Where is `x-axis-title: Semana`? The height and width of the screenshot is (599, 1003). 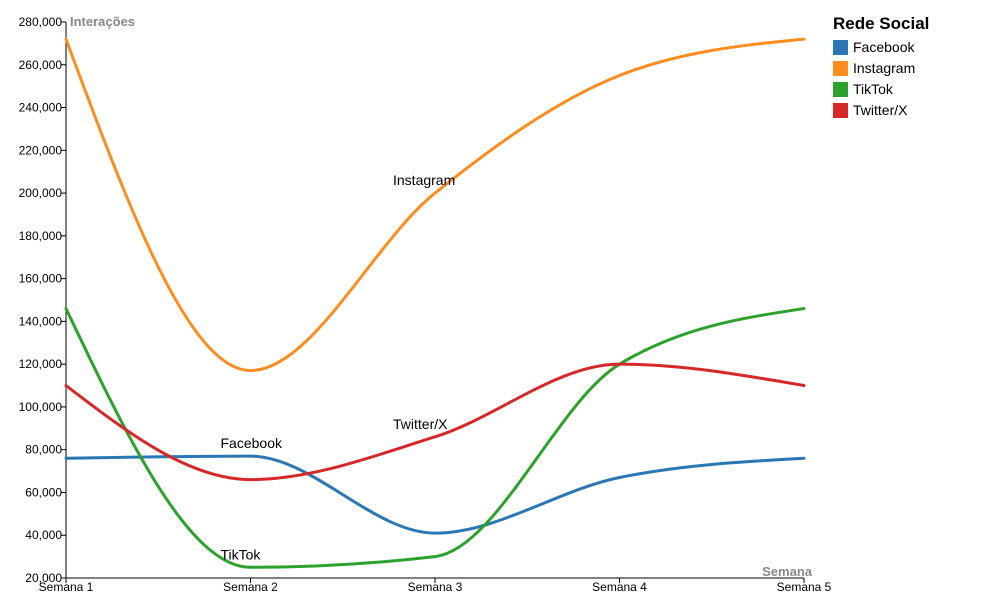 x-axis-title: Semana is located at coordinates (787, 571).